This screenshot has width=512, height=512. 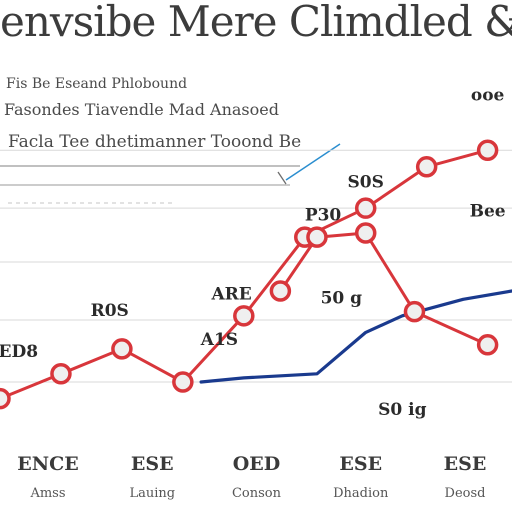 I want to click on data-label: S0S, so click(x=366, y=182).